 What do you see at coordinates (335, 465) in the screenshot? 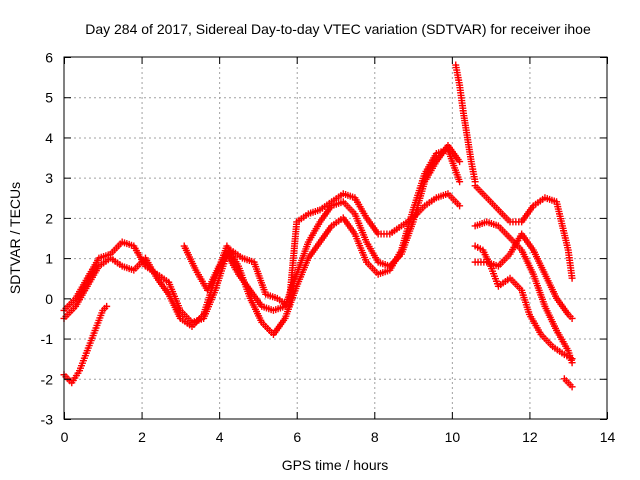
I see `x-axis-label: GPS time / hours` at bounding box center [335, 465].